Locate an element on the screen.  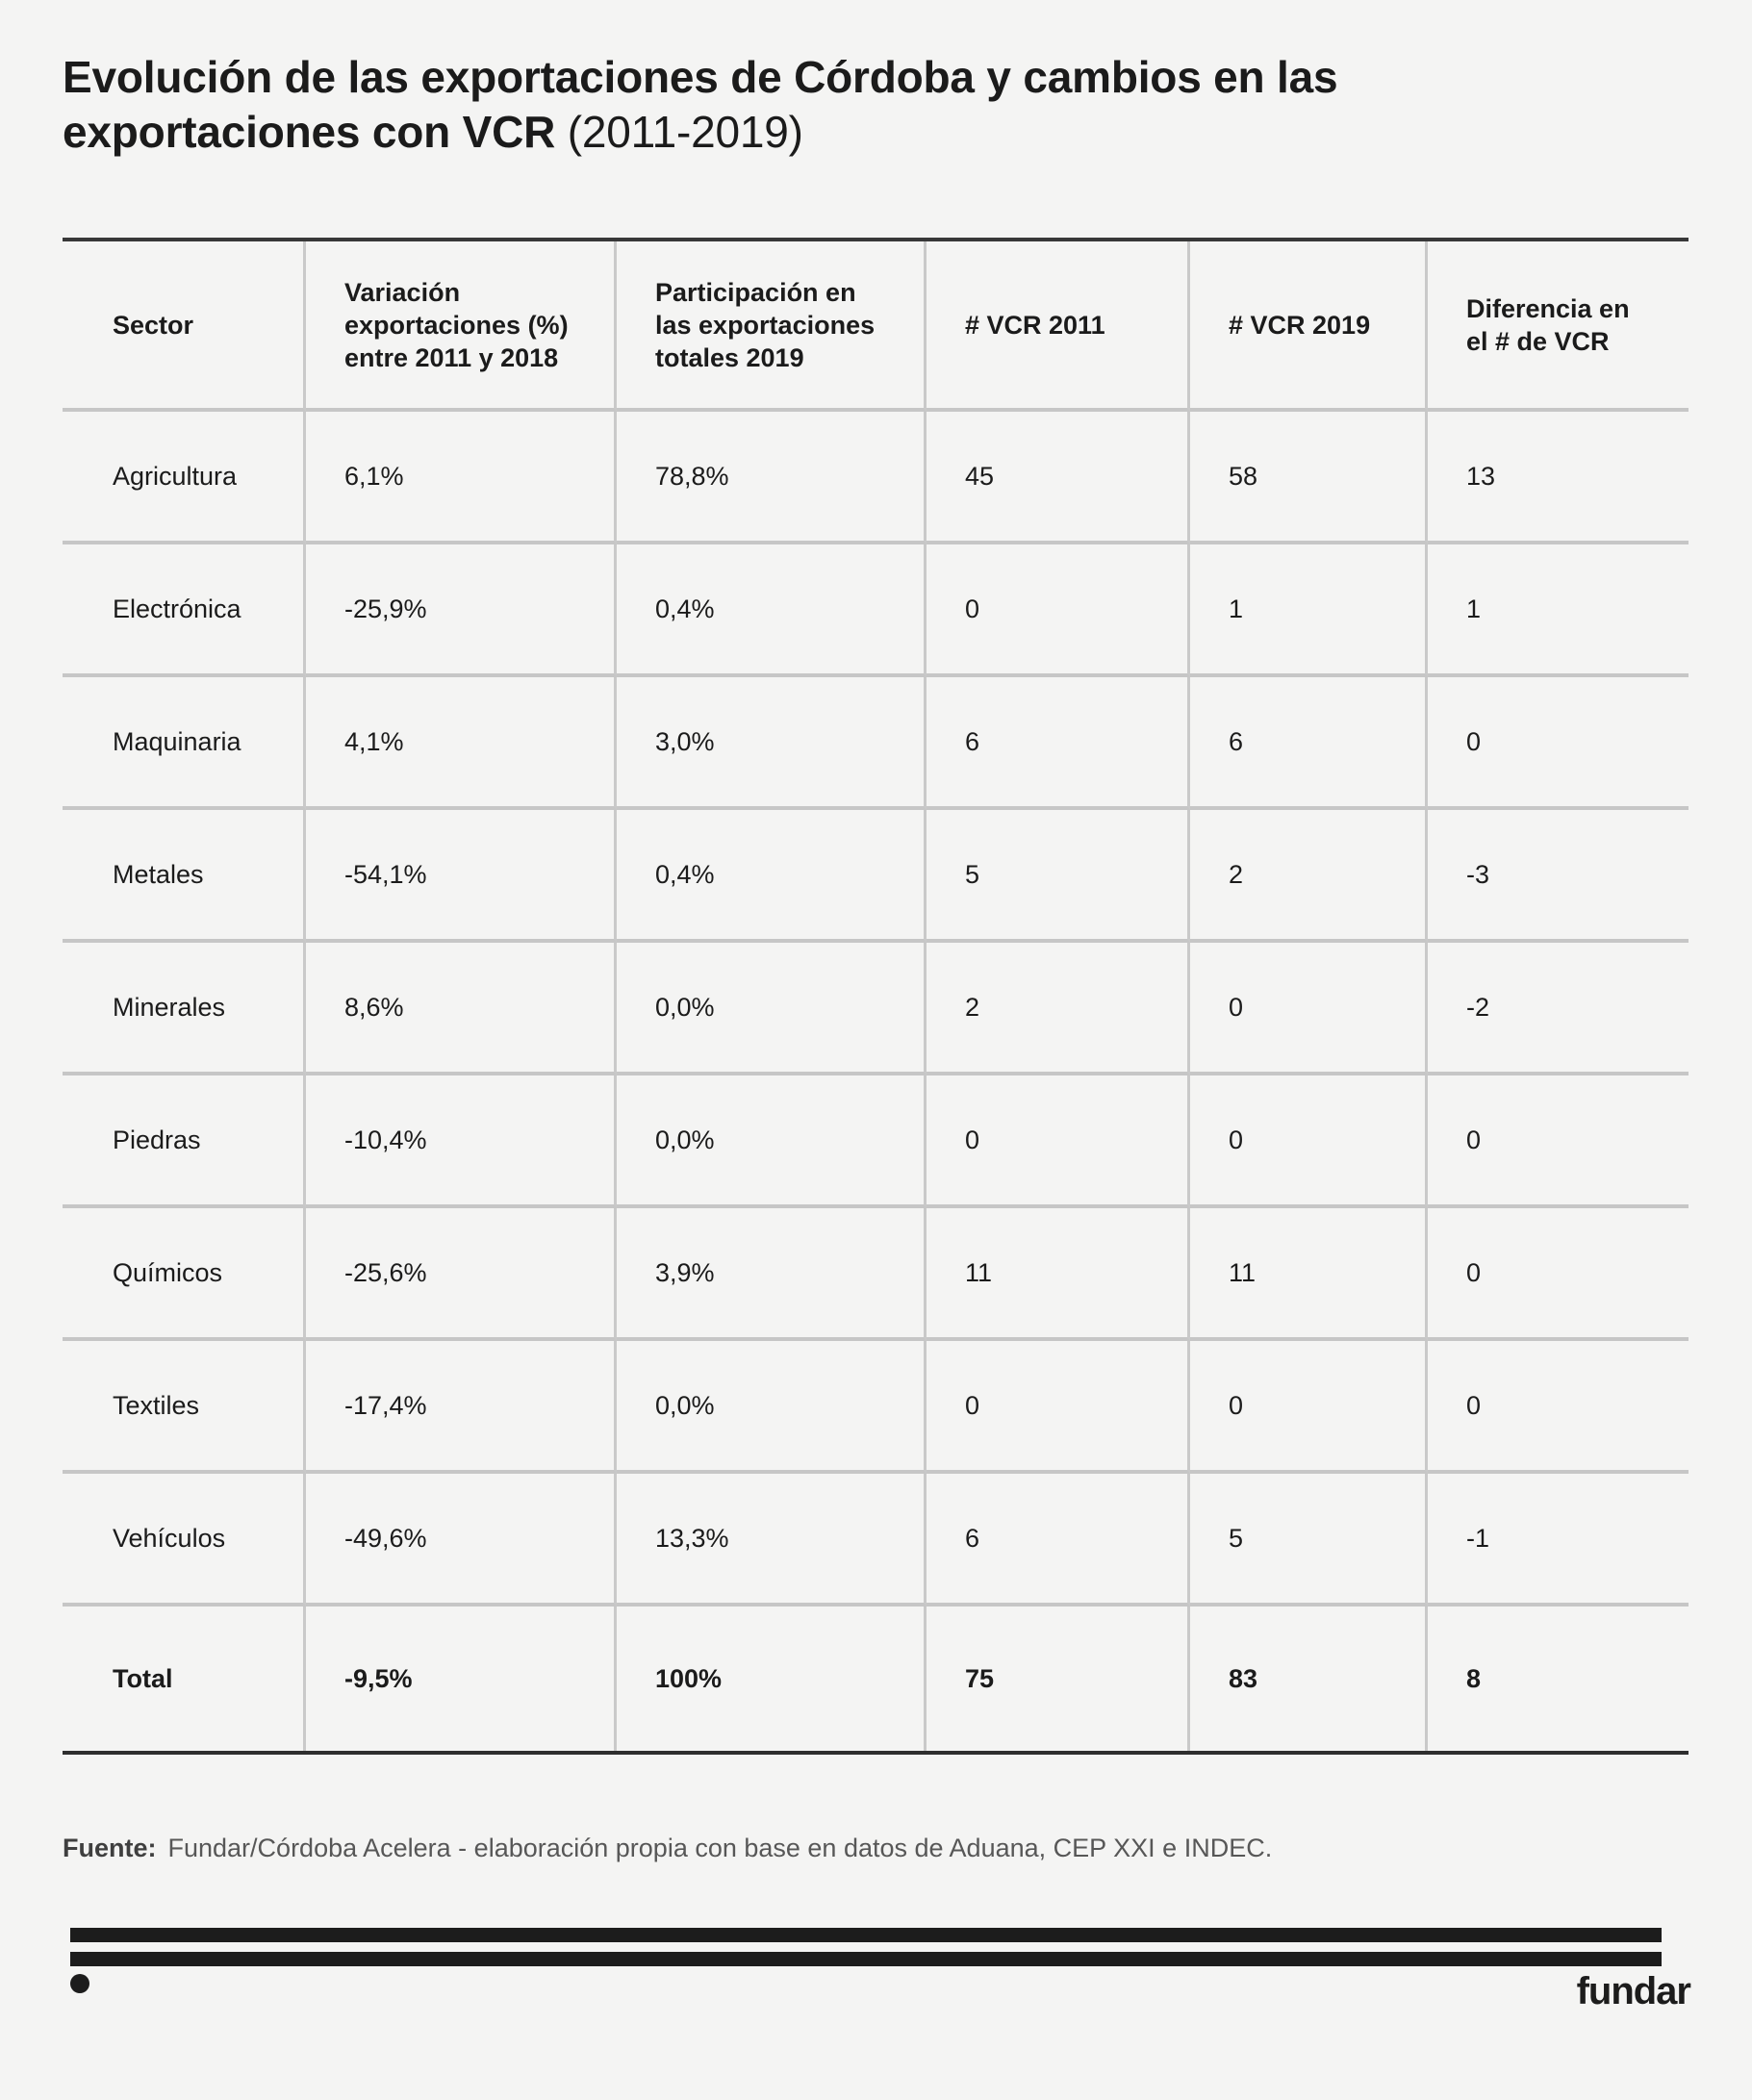
value-cell: -1 is located at coordinates (1558, 1540).